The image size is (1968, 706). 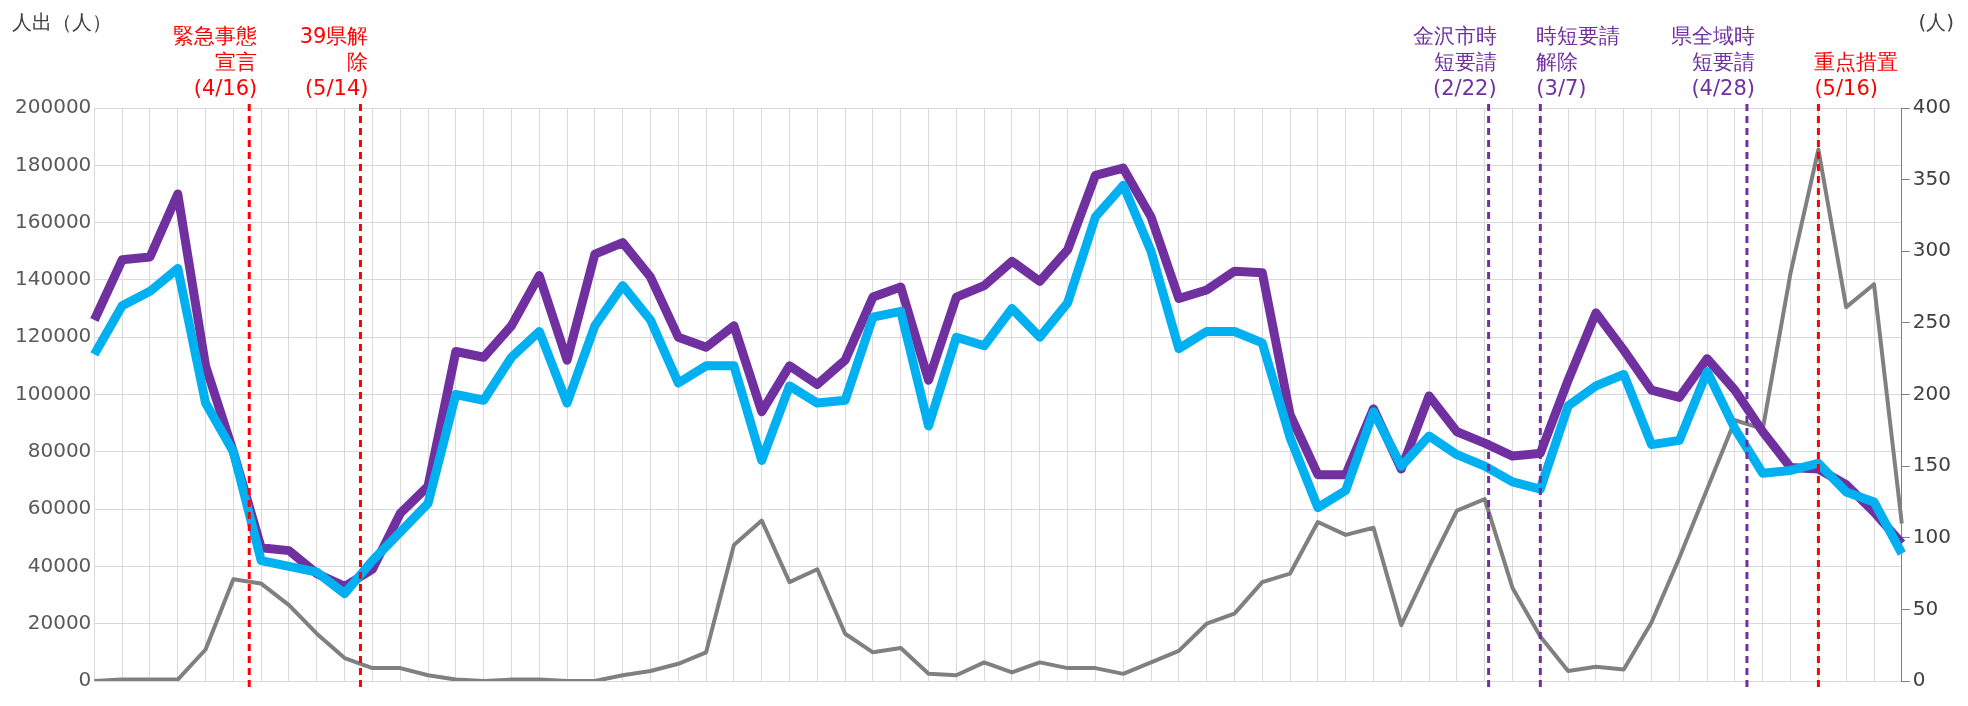 What do you see at coordinates (53, 335) in the screenshot?
I see `y-tick-label: 120000` at bounding box center [53, 335].